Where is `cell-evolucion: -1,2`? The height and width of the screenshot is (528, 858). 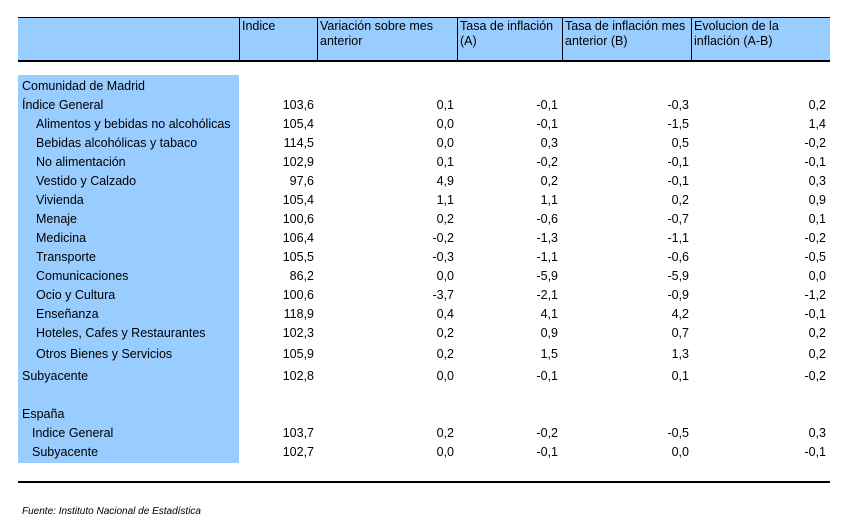
cell-evolucion: -1,2 is located at coordinates (815, 295).